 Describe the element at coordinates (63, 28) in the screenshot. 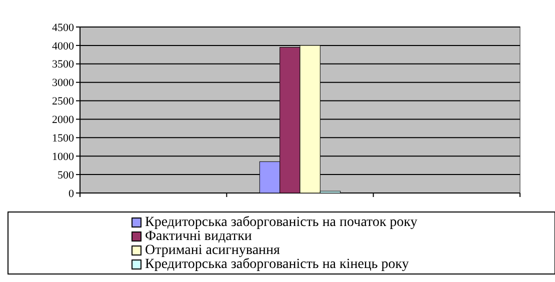

I see `y-tick-label: 4500` at that location.